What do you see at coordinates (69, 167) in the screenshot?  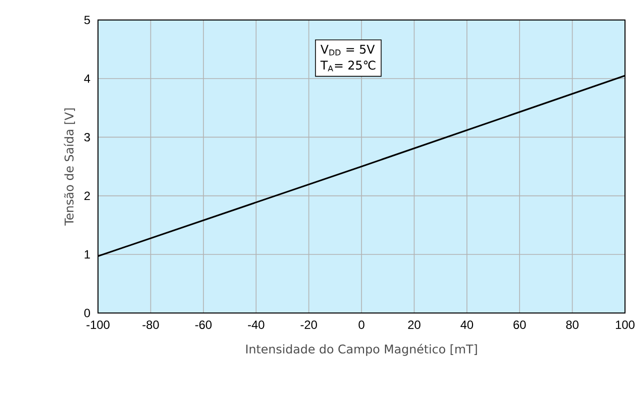 I see `y-axis-title: Tensão de Saída [V]` at bounding box center [69, 167].